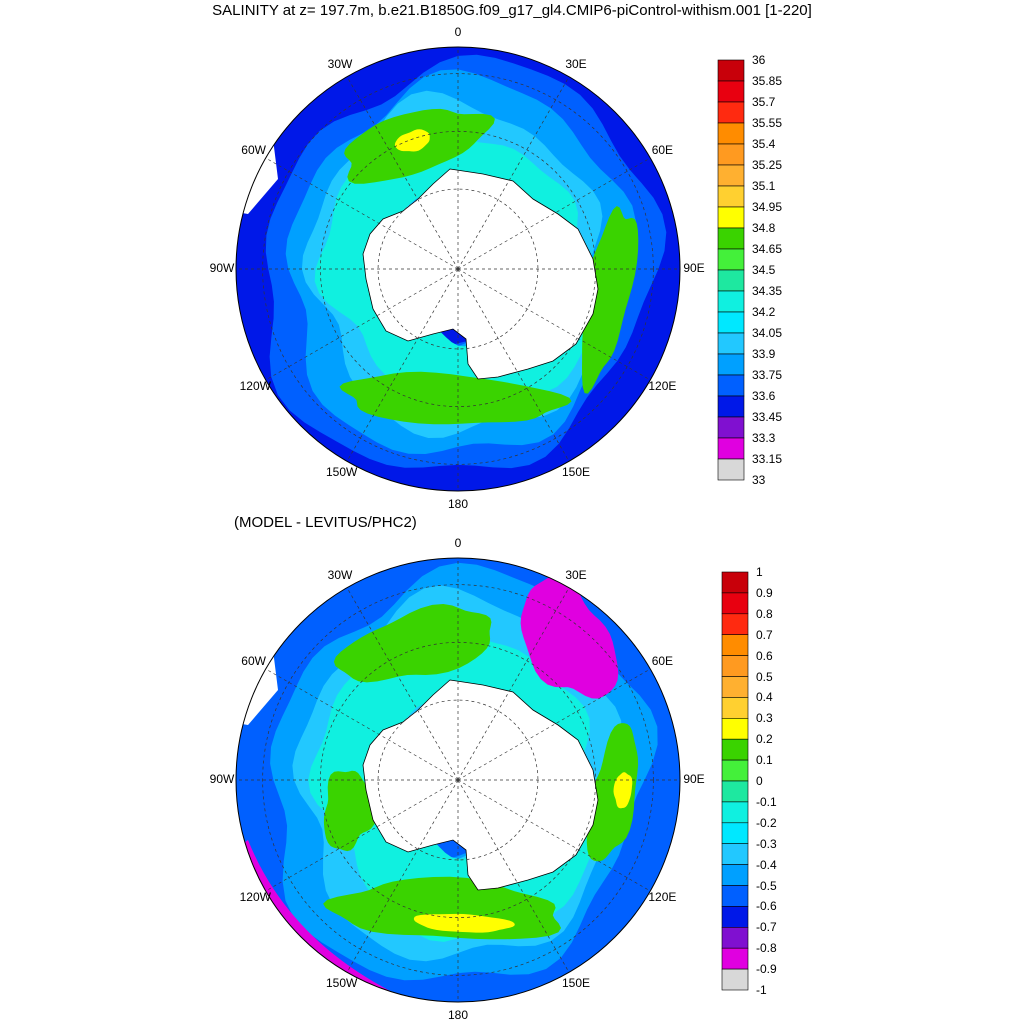 The image size is (1024, 1024). Describe the element at coordinates (759, 781) in the screenshot. I see `colorbar-label: 0` at that location.